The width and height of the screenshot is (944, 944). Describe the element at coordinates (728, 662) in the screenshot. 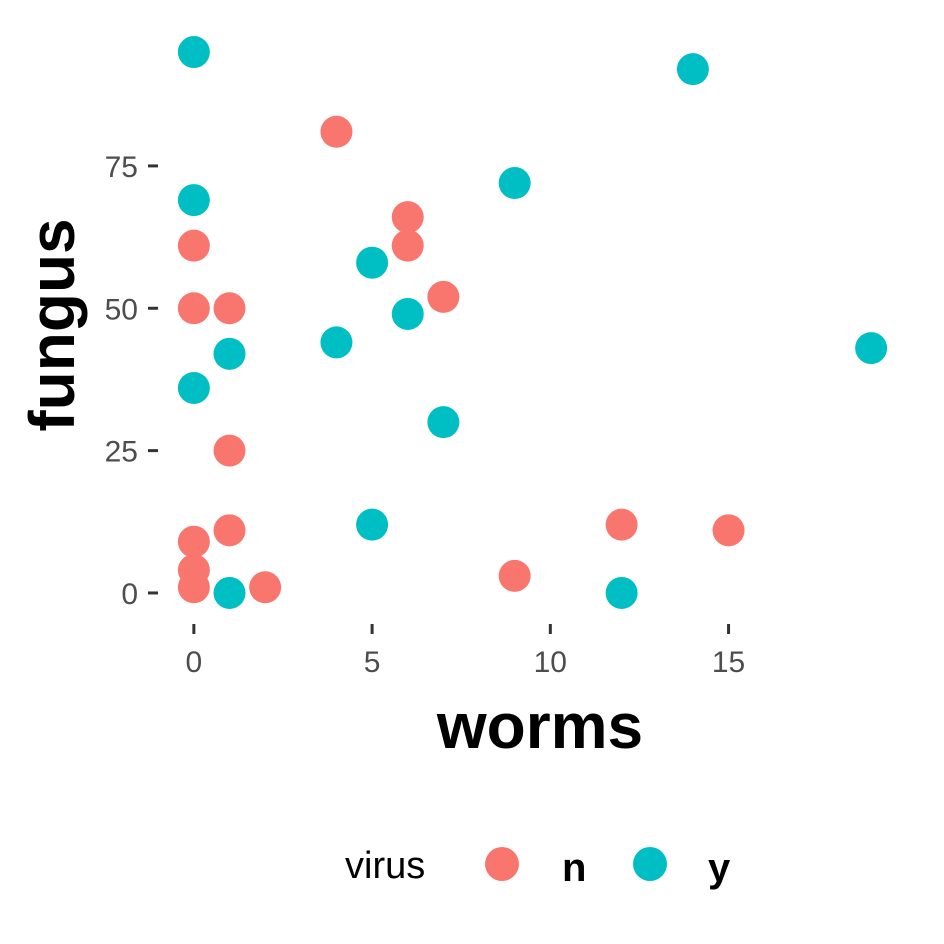

I see `x-tick-label: 15` at that location.